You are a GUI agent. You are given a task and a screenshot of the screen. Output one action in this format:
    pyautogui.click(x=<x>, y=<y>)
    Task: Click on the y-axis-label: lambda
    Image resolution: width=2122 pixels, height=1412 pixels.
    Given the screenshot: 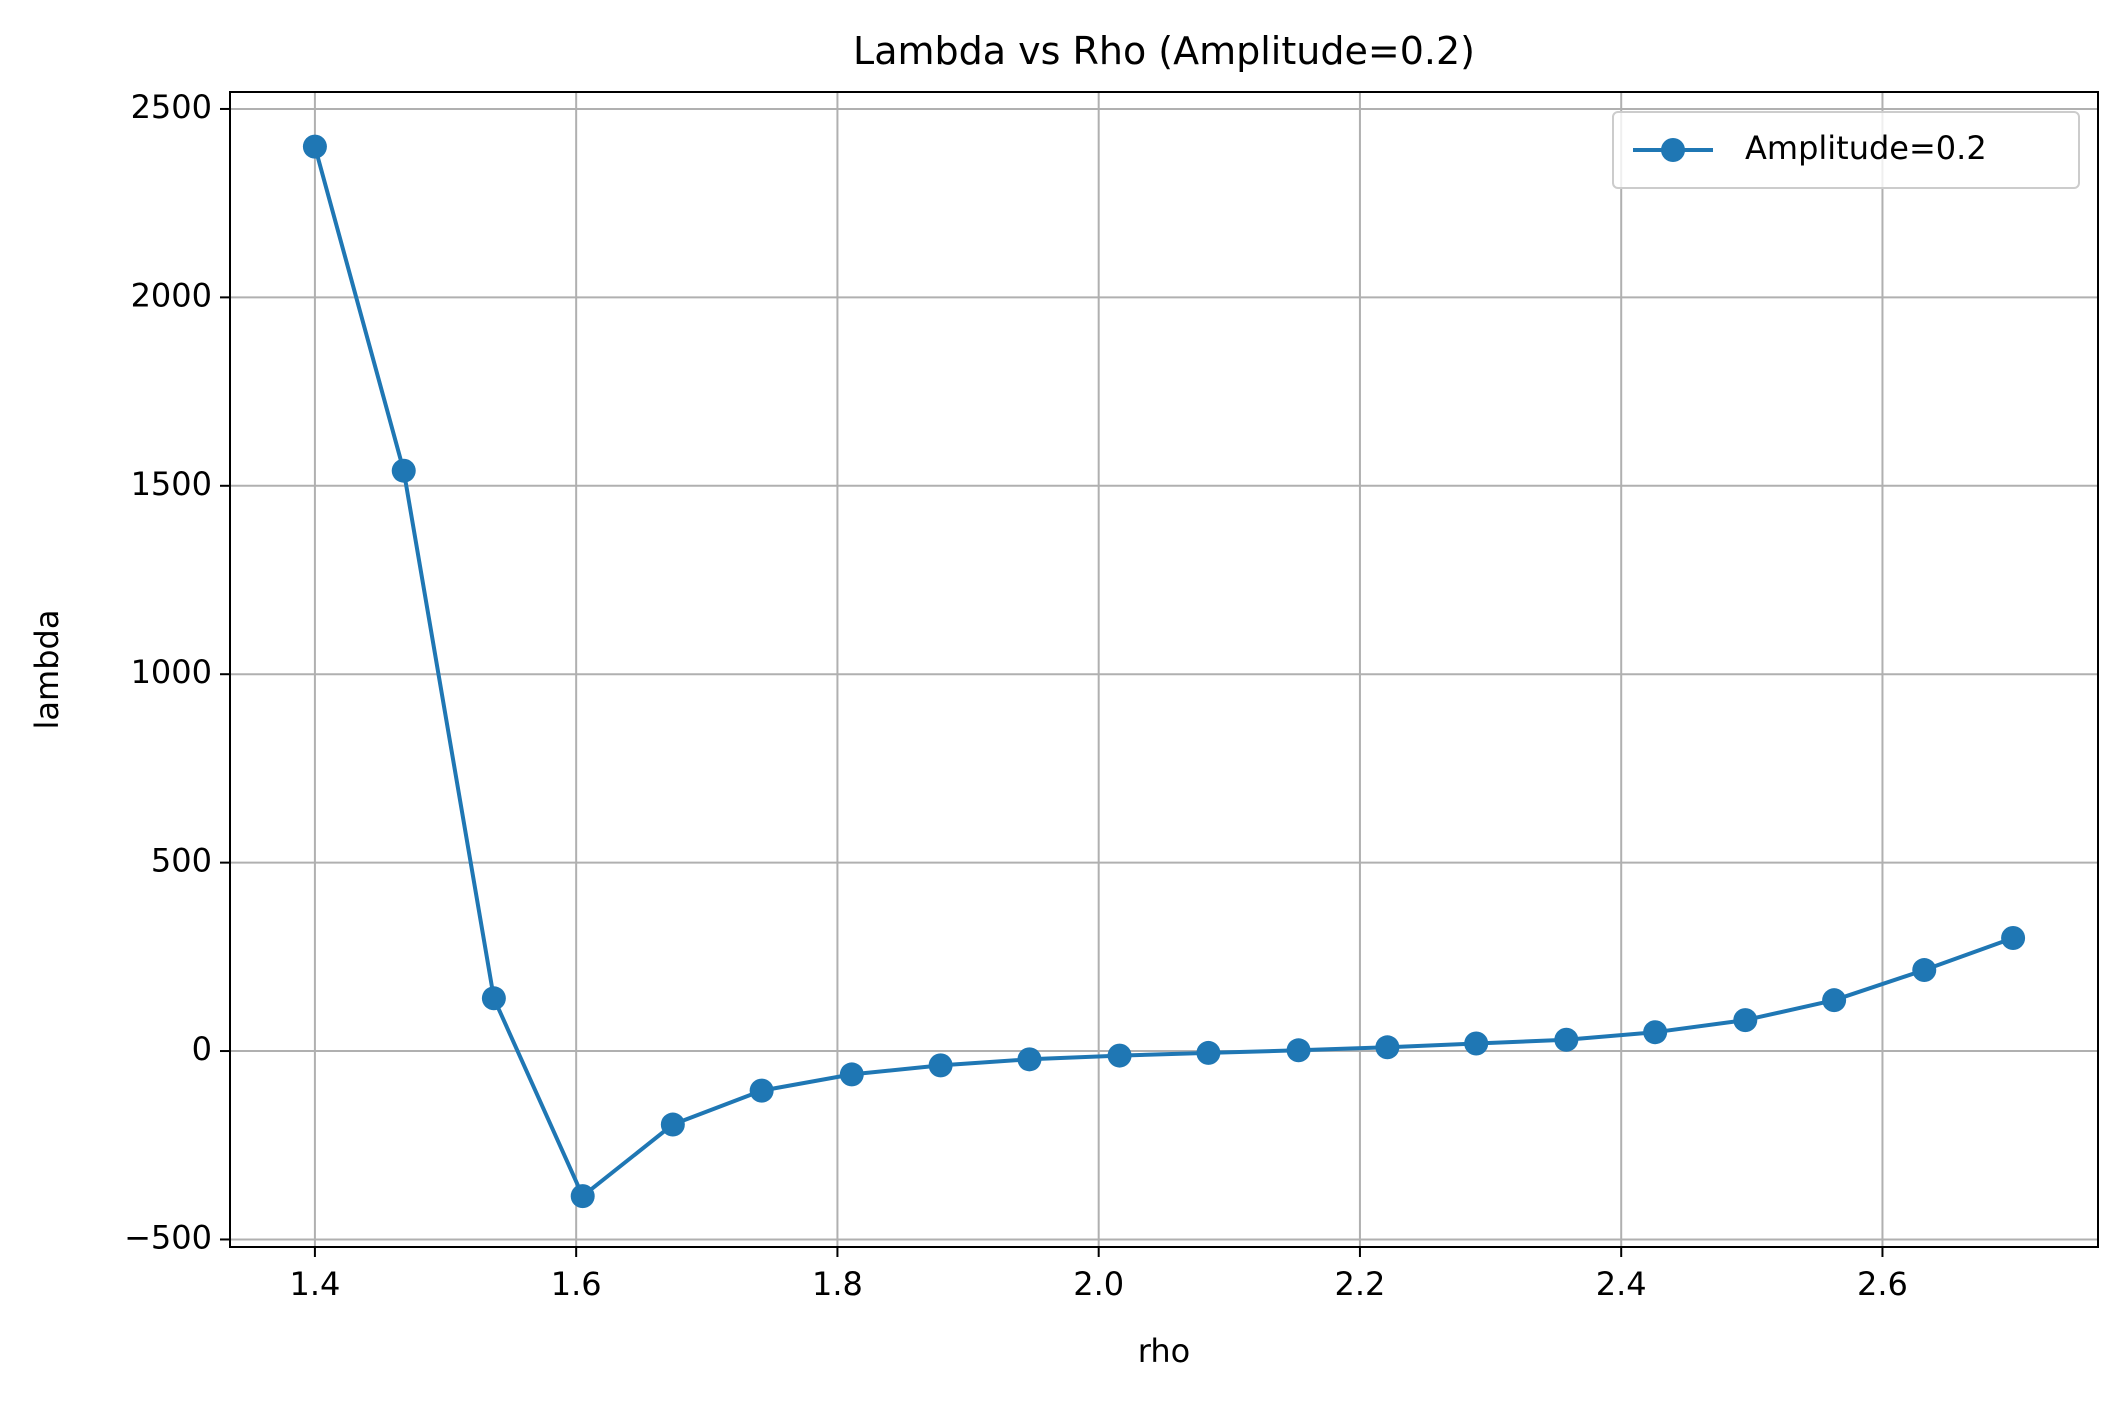 What is the action you would take?
    pyautogui.click(x=47, y=670)
    